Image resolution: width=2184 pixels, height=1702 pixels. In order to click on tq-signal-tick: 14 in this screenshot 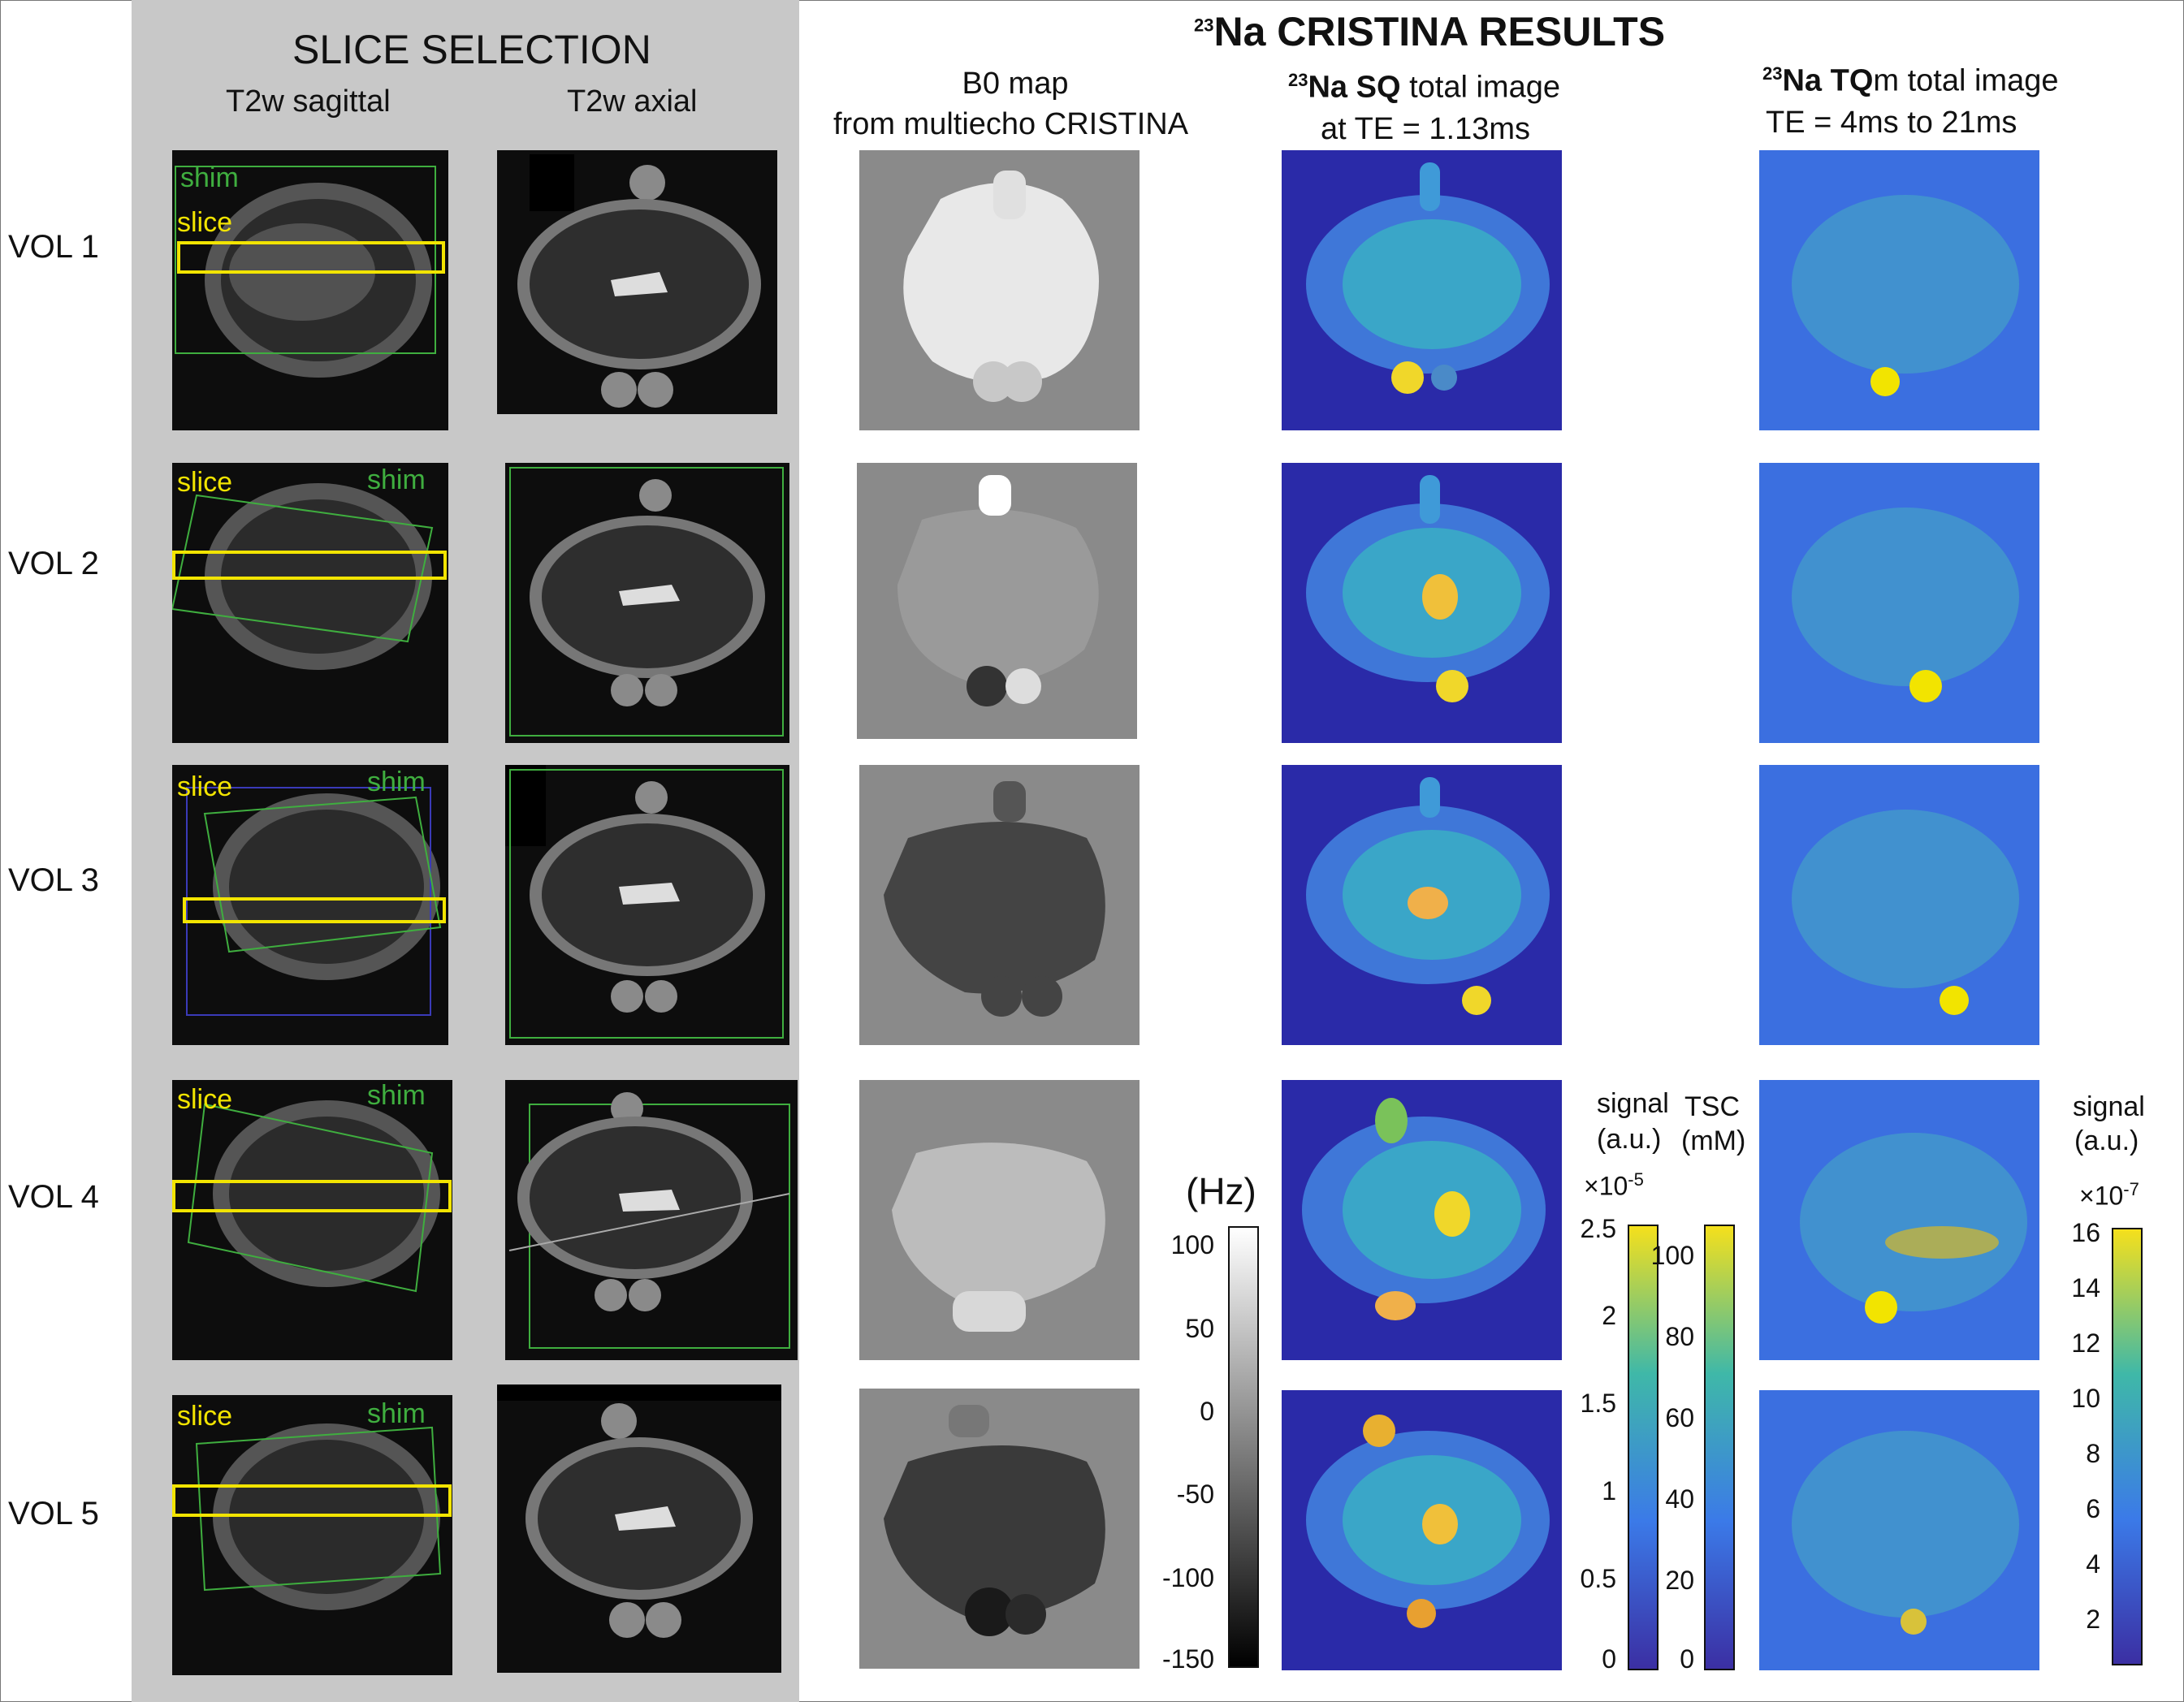, I will do `click(2085, 1287)`.